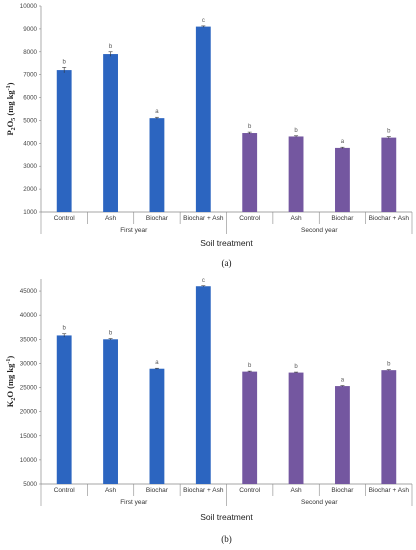 This screenshot has height=550, width=416. I want to click on y-axis-label: P2O5 (mg kg-1), so click(11, 108).